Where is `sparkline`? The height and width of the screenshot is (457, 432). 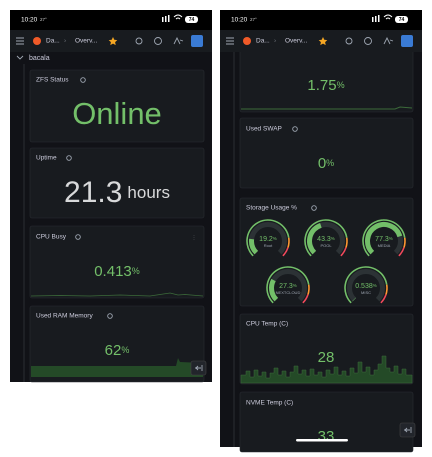
sparkline is located at coordinates (117, 294).